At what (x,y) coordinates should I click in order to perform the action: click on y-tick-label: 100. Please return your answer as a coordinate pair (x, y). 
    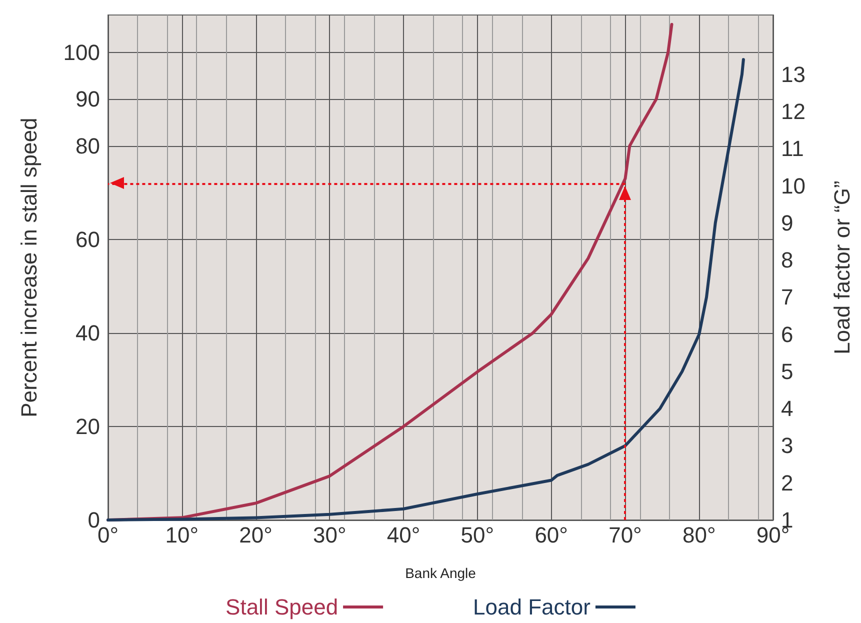
    Looking at the image, I should click on (81, 52).